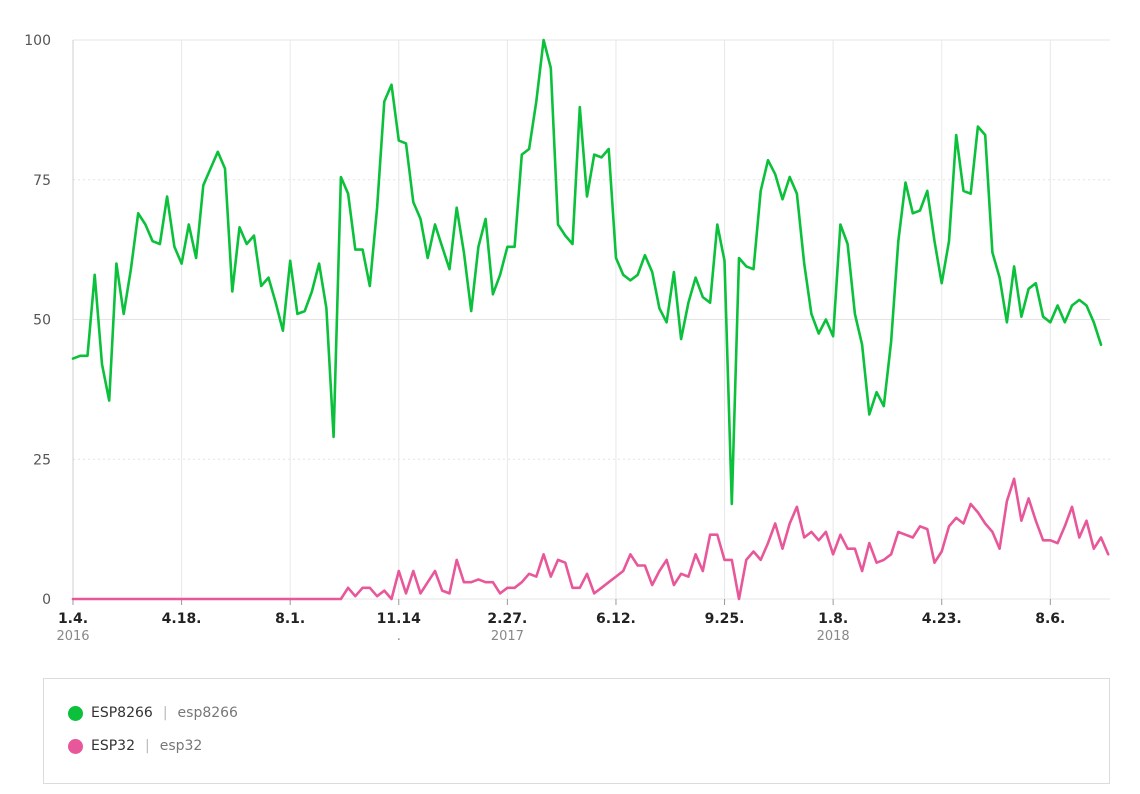 Image resolution: width=1140 pixels, height=794 pixels. What do you see at coordinates (72, 636) in the screenshot?
I see `x-tick-year: 2016` at bounding box center [72, 636].